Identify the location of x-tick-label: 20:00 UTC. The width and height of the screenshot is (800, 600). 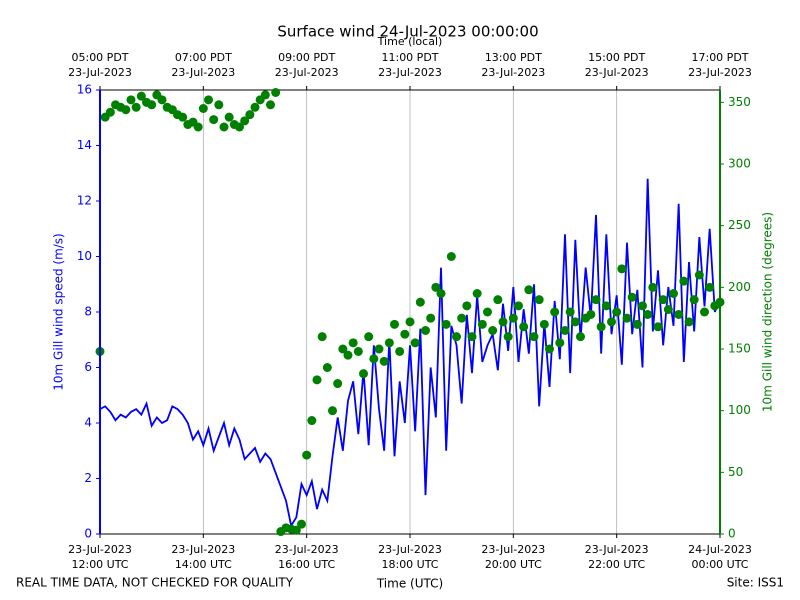
(513, 564).